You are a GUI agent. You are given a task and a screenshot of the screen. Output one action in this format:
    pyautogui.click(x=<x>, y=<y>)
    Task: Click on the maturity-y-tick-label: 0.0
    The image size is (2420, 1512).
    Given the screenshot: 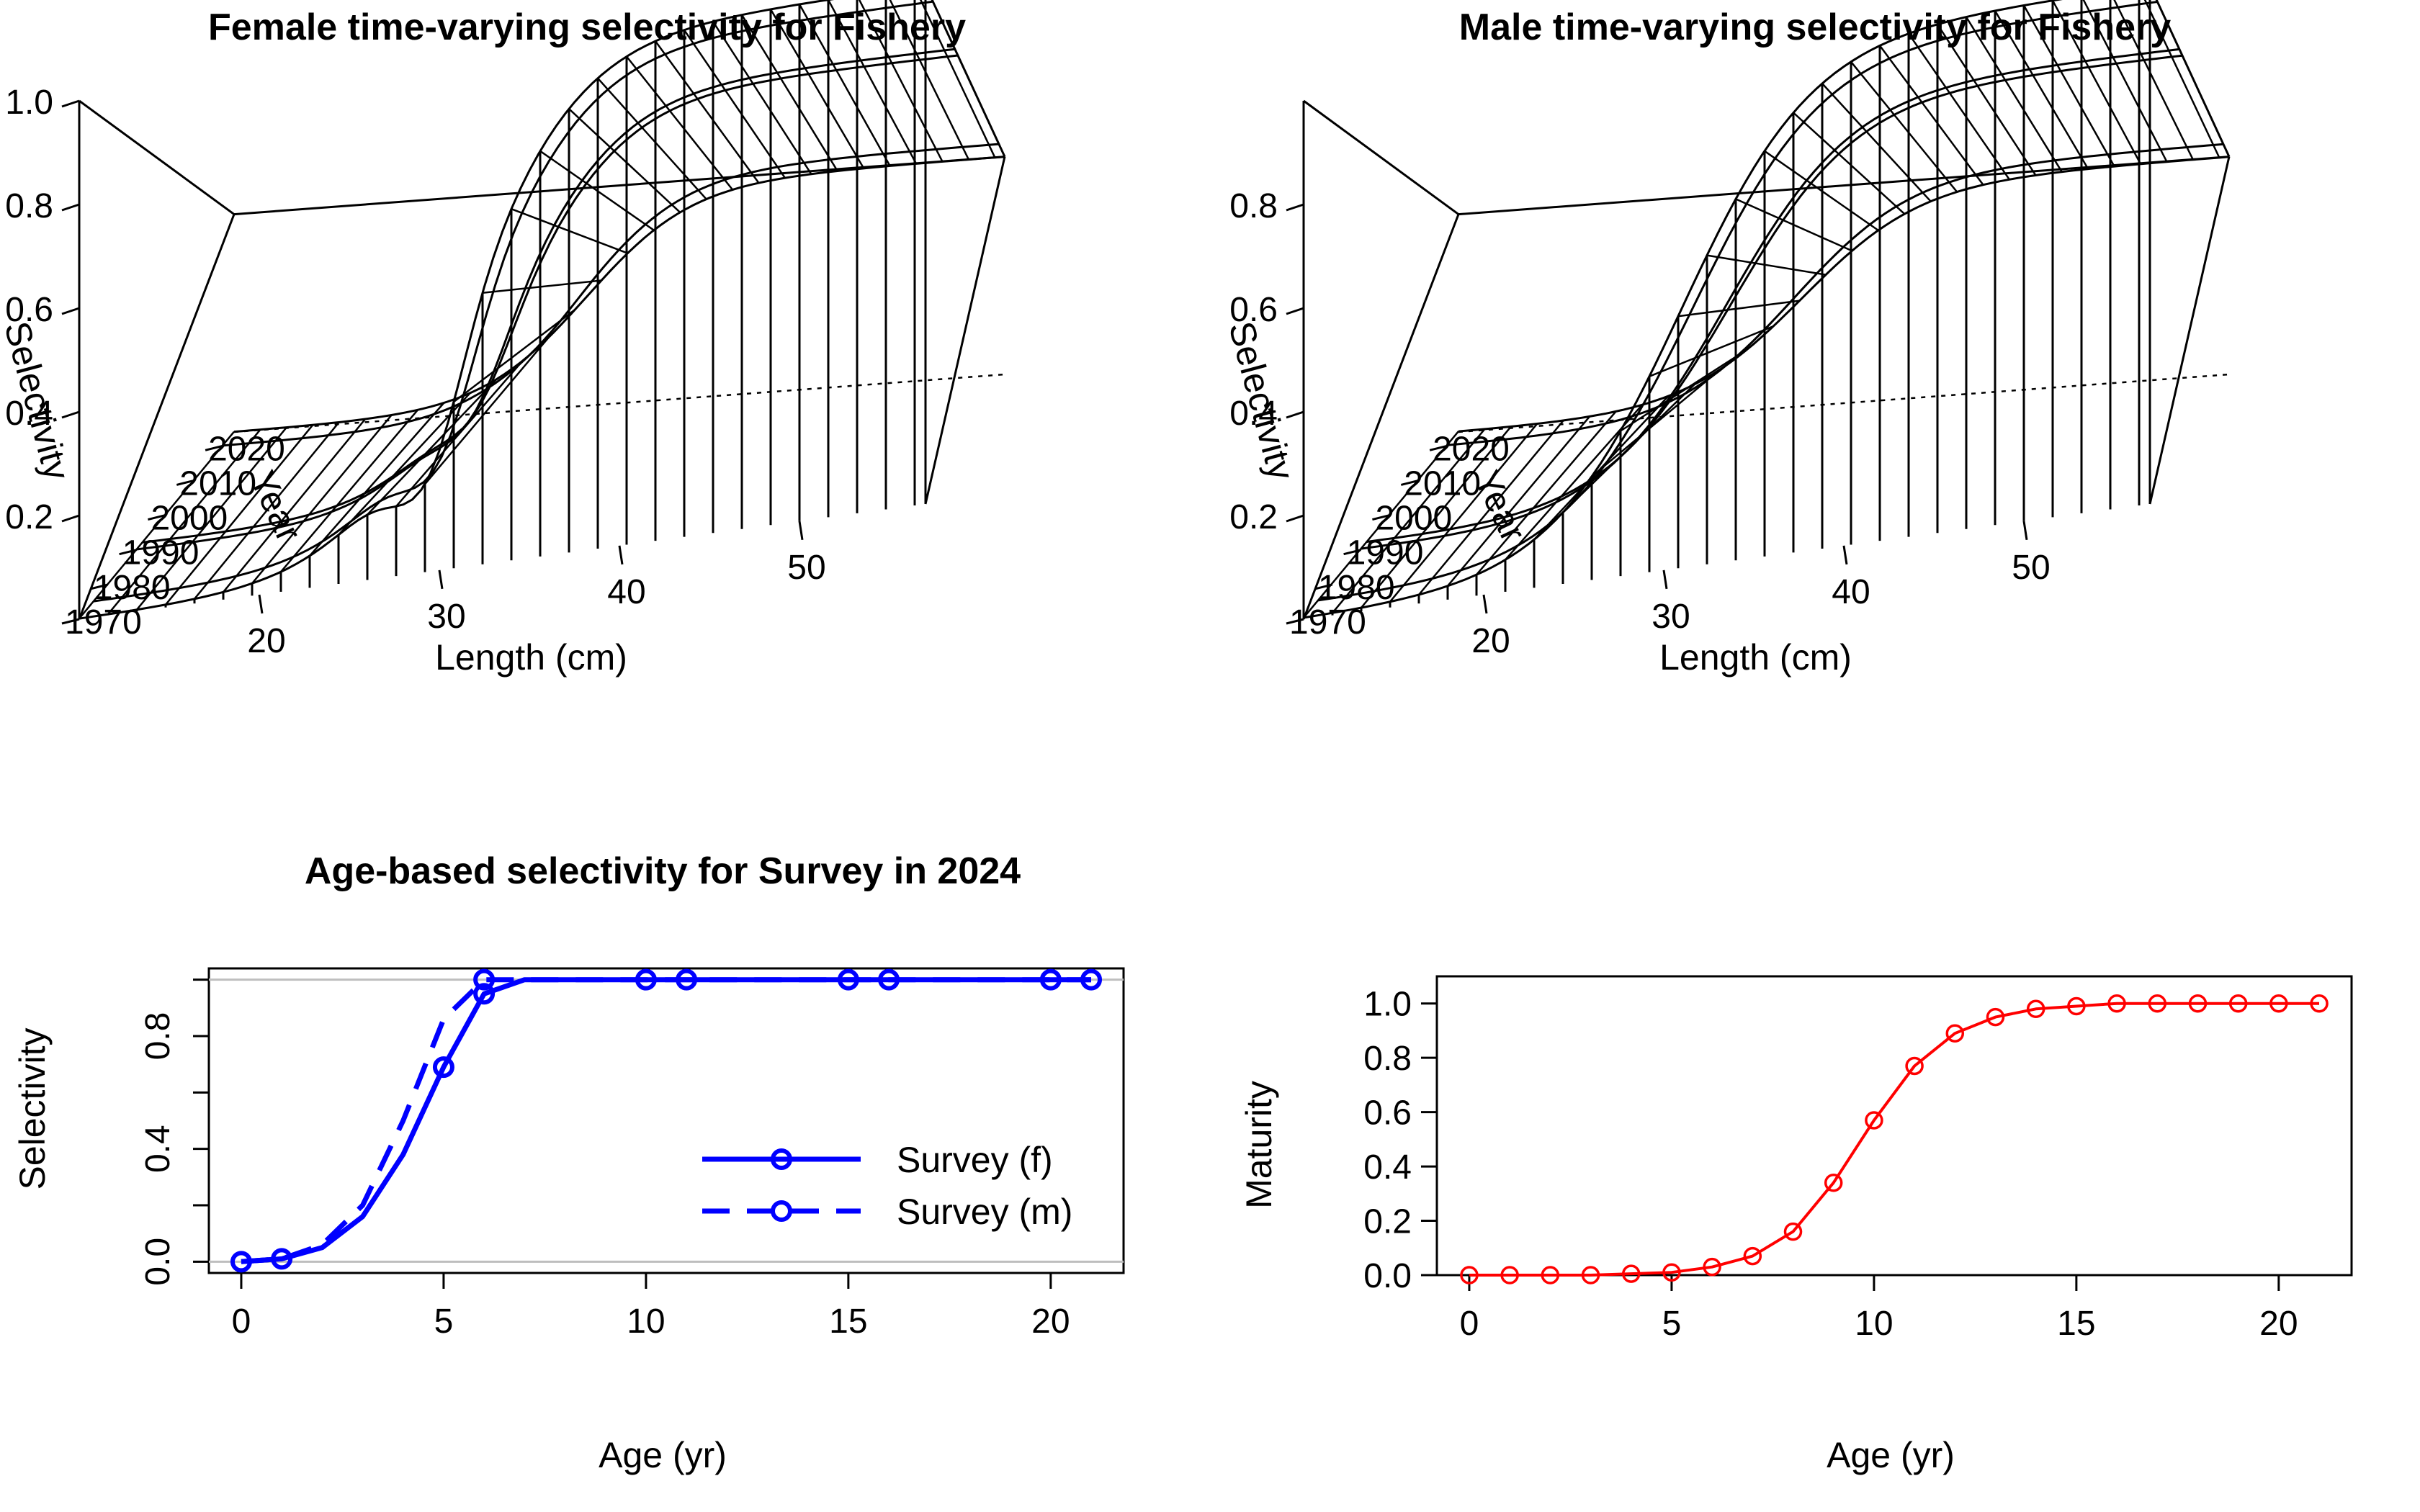 What is the action you would take?
    pyautogui.click(x=1387, y=1276)
    